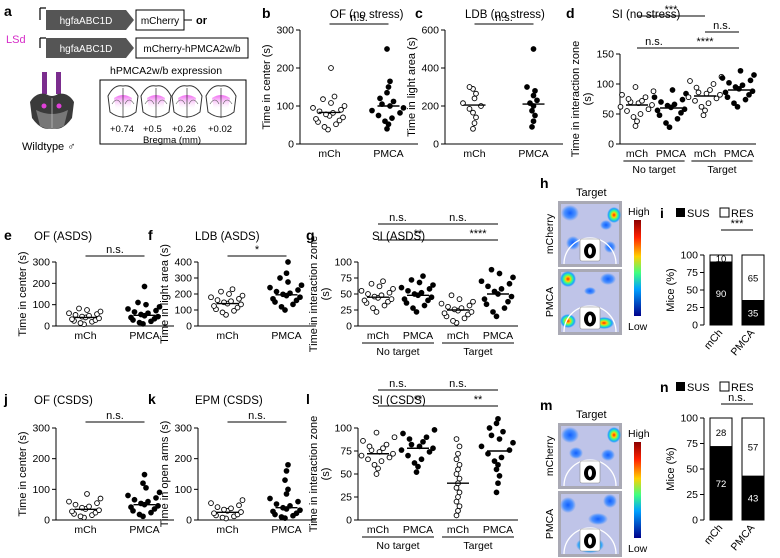  I want to click on colorbar, so click(637, 490).